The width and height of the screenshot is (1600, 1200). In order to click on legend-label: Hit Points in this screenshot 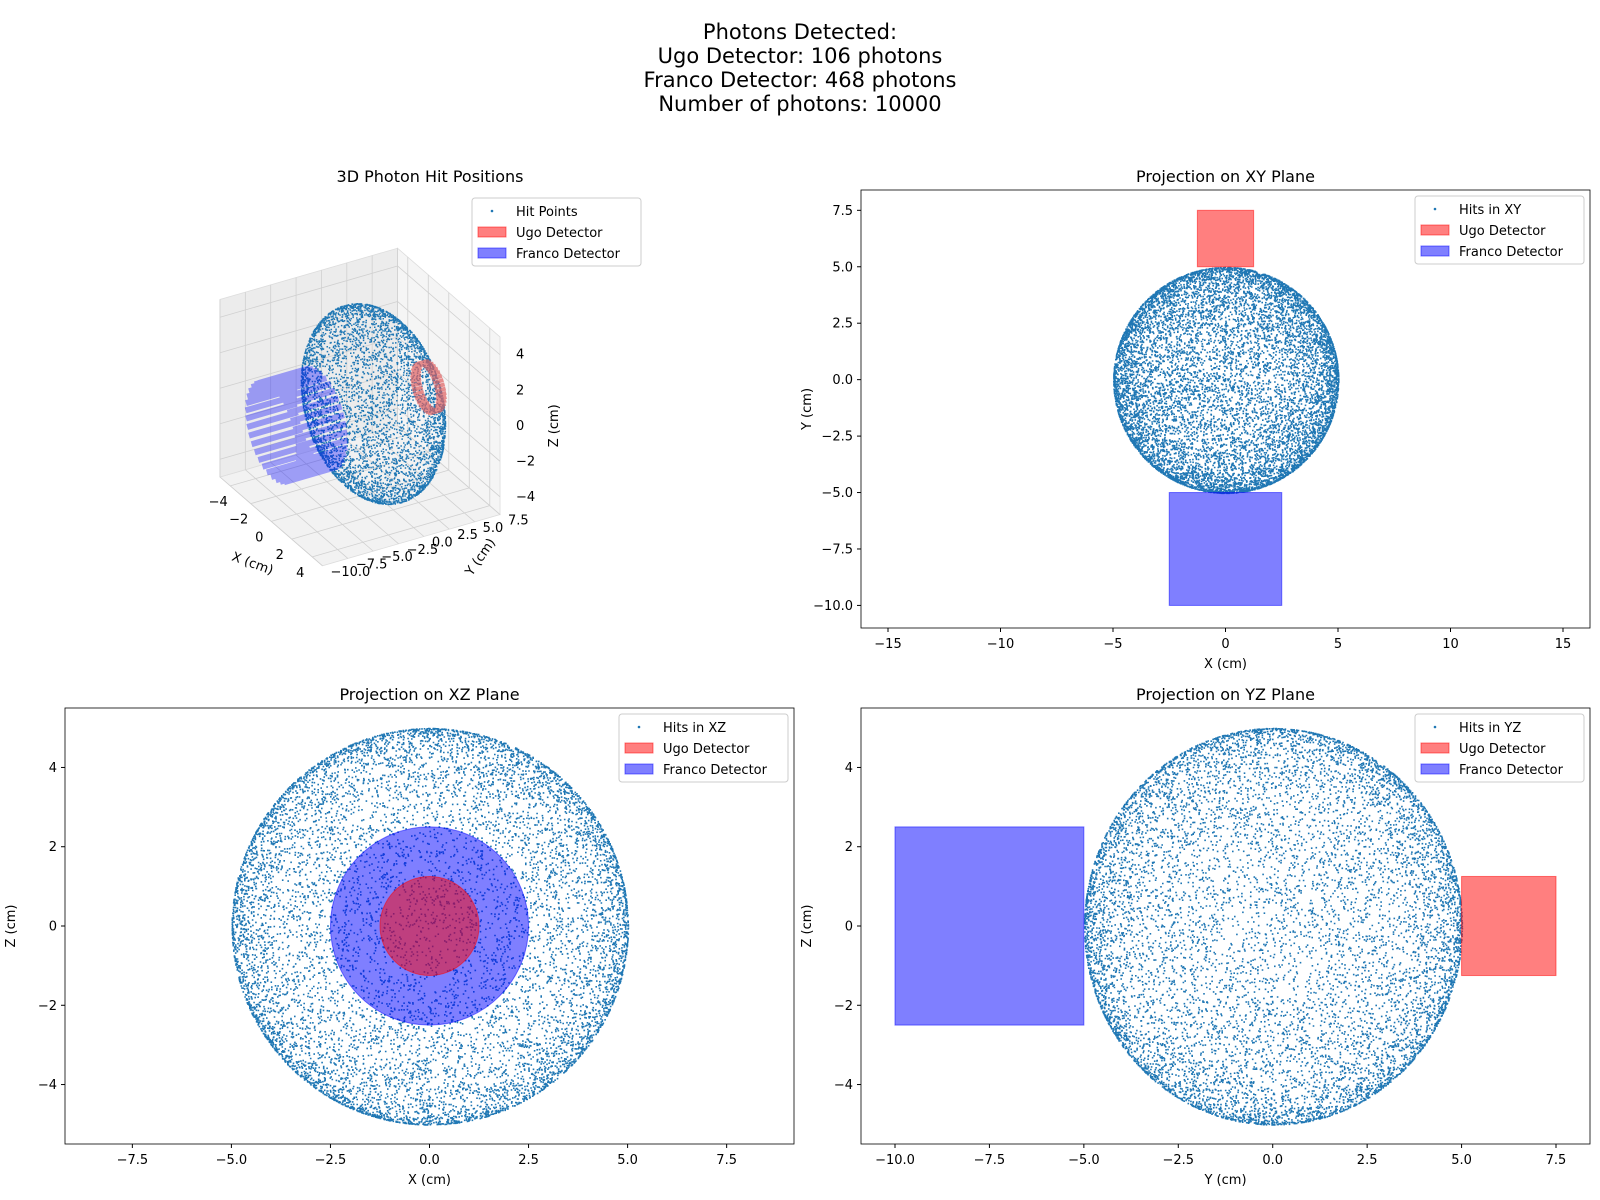, I will do `click(547, 212)`.